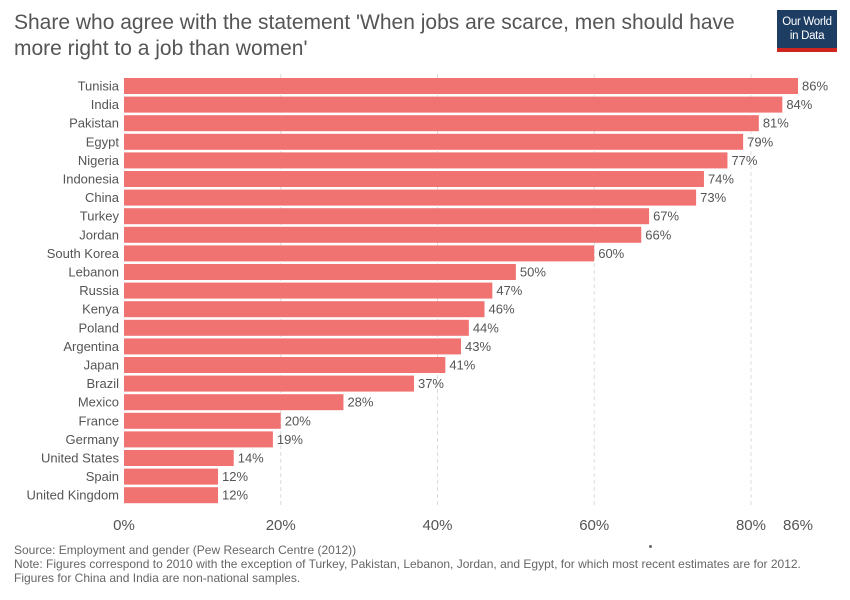 The height and width of the screenshot is (600, 850). I want to click on category-label: Indonesia, so click(91, 179).